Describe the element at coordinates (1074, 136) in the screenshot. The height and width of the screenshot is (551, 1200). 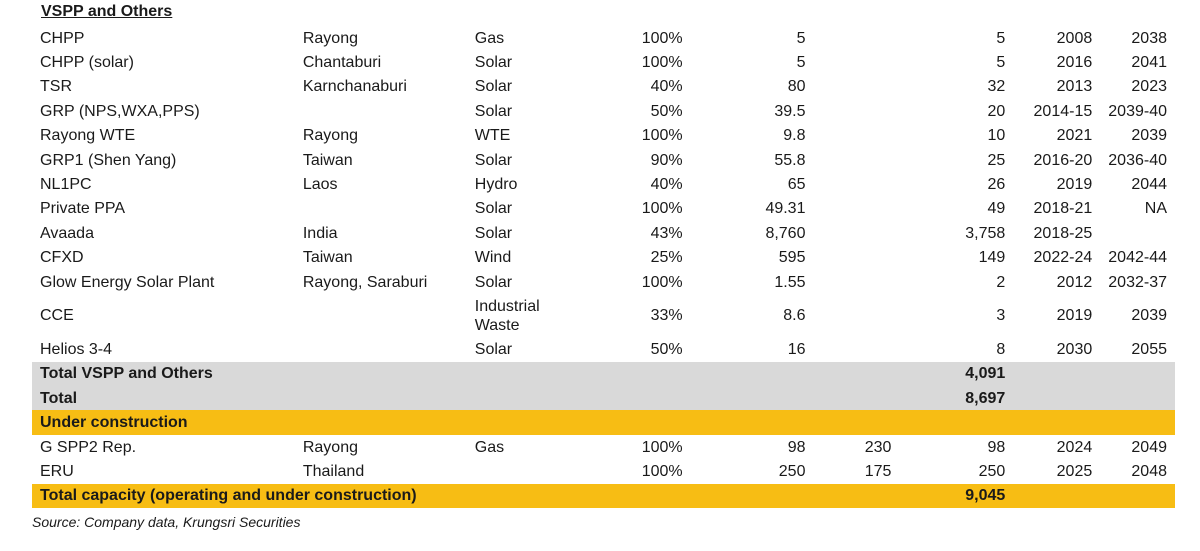
I see `cod-year: 2021` at that location.